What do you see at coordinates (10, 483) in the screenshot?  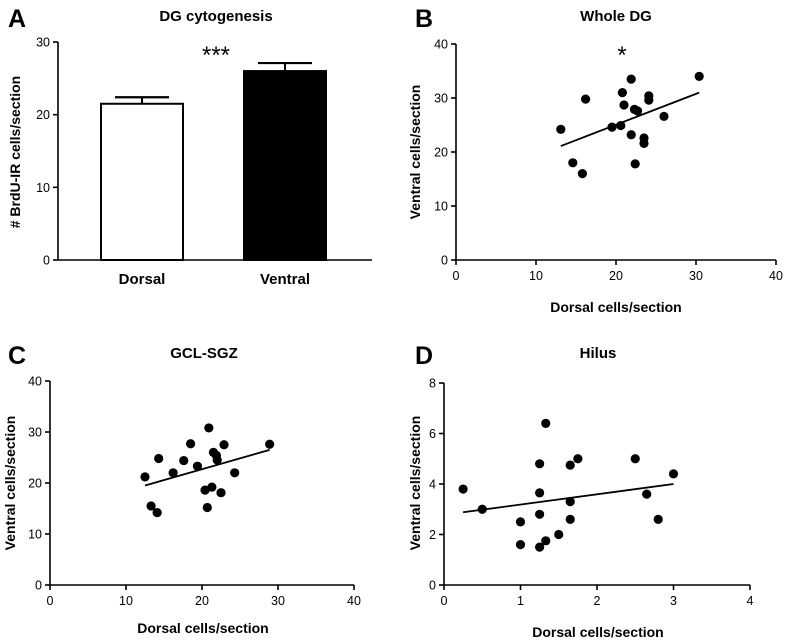 I see `panel-c-y-axis-label: Ventral cells/section` at bounding box center [10, 483].